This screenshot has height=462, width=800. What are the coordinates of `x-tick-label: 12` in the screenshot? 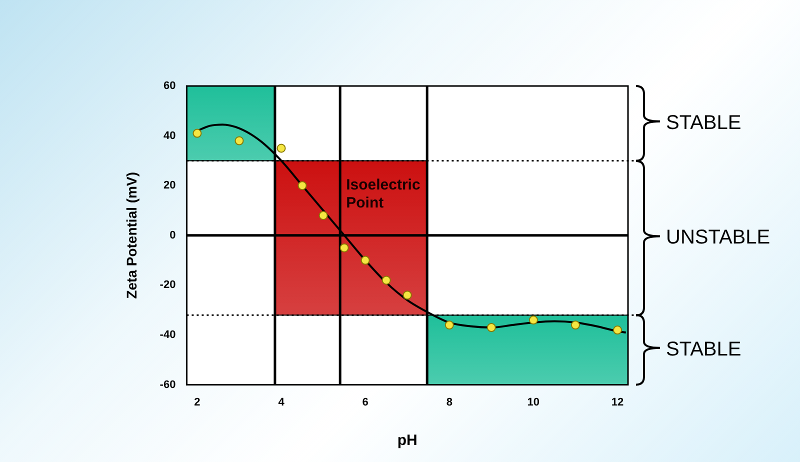 It's located at (617, 402).